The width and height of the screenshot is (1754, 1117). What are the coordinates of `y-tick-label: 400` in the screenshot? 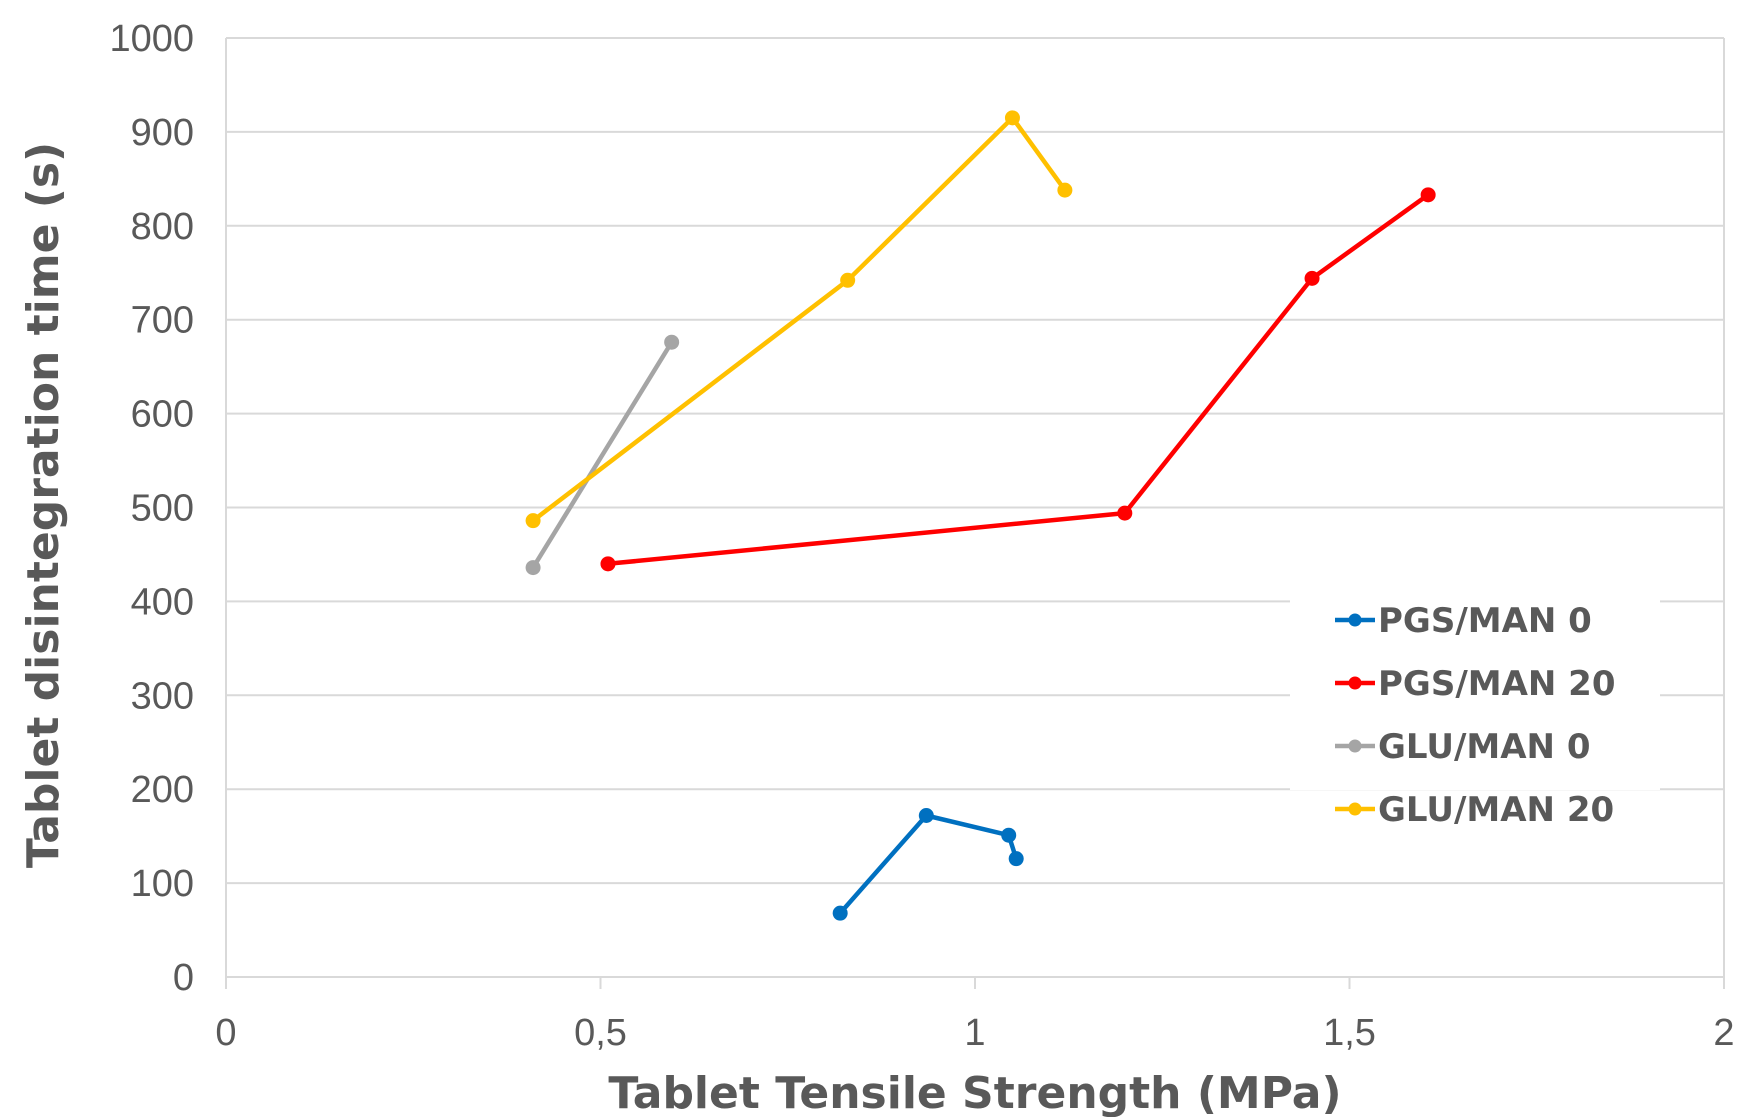 It's located at (162, 602).